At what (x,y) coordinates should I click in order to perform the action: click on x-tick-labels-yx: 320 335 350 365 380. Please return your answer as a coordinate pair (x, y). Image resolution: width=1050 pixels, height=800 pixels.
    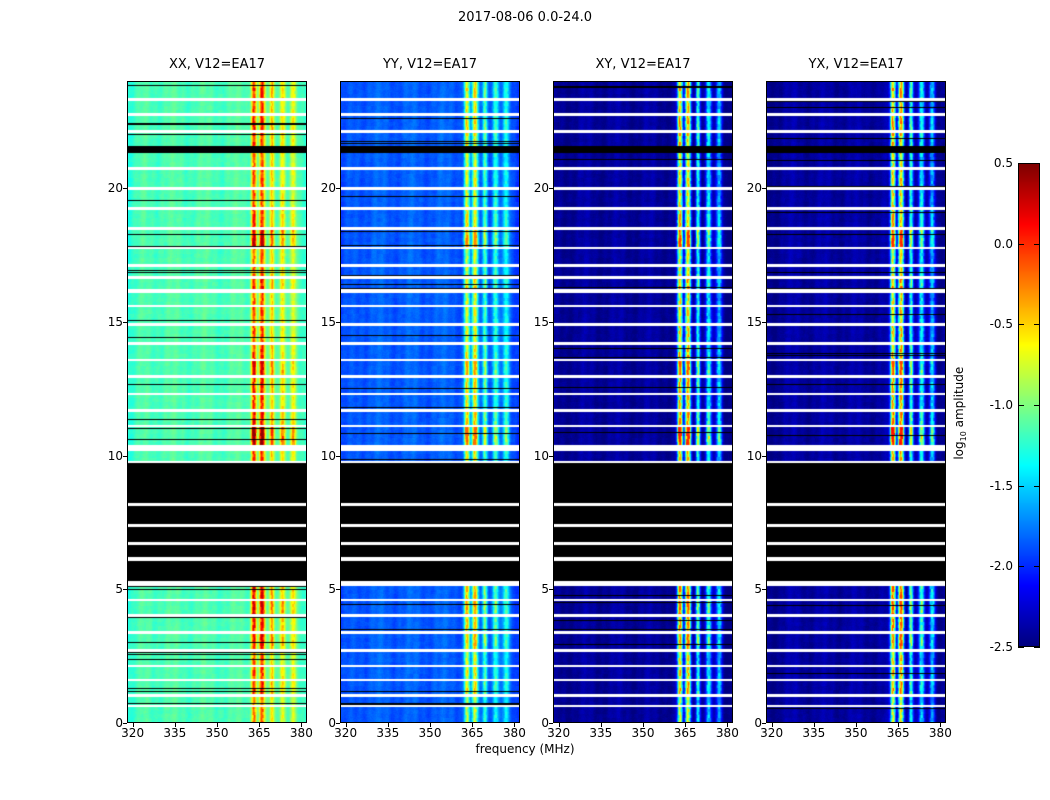
    Looking at the image, I should click on (856, 736).